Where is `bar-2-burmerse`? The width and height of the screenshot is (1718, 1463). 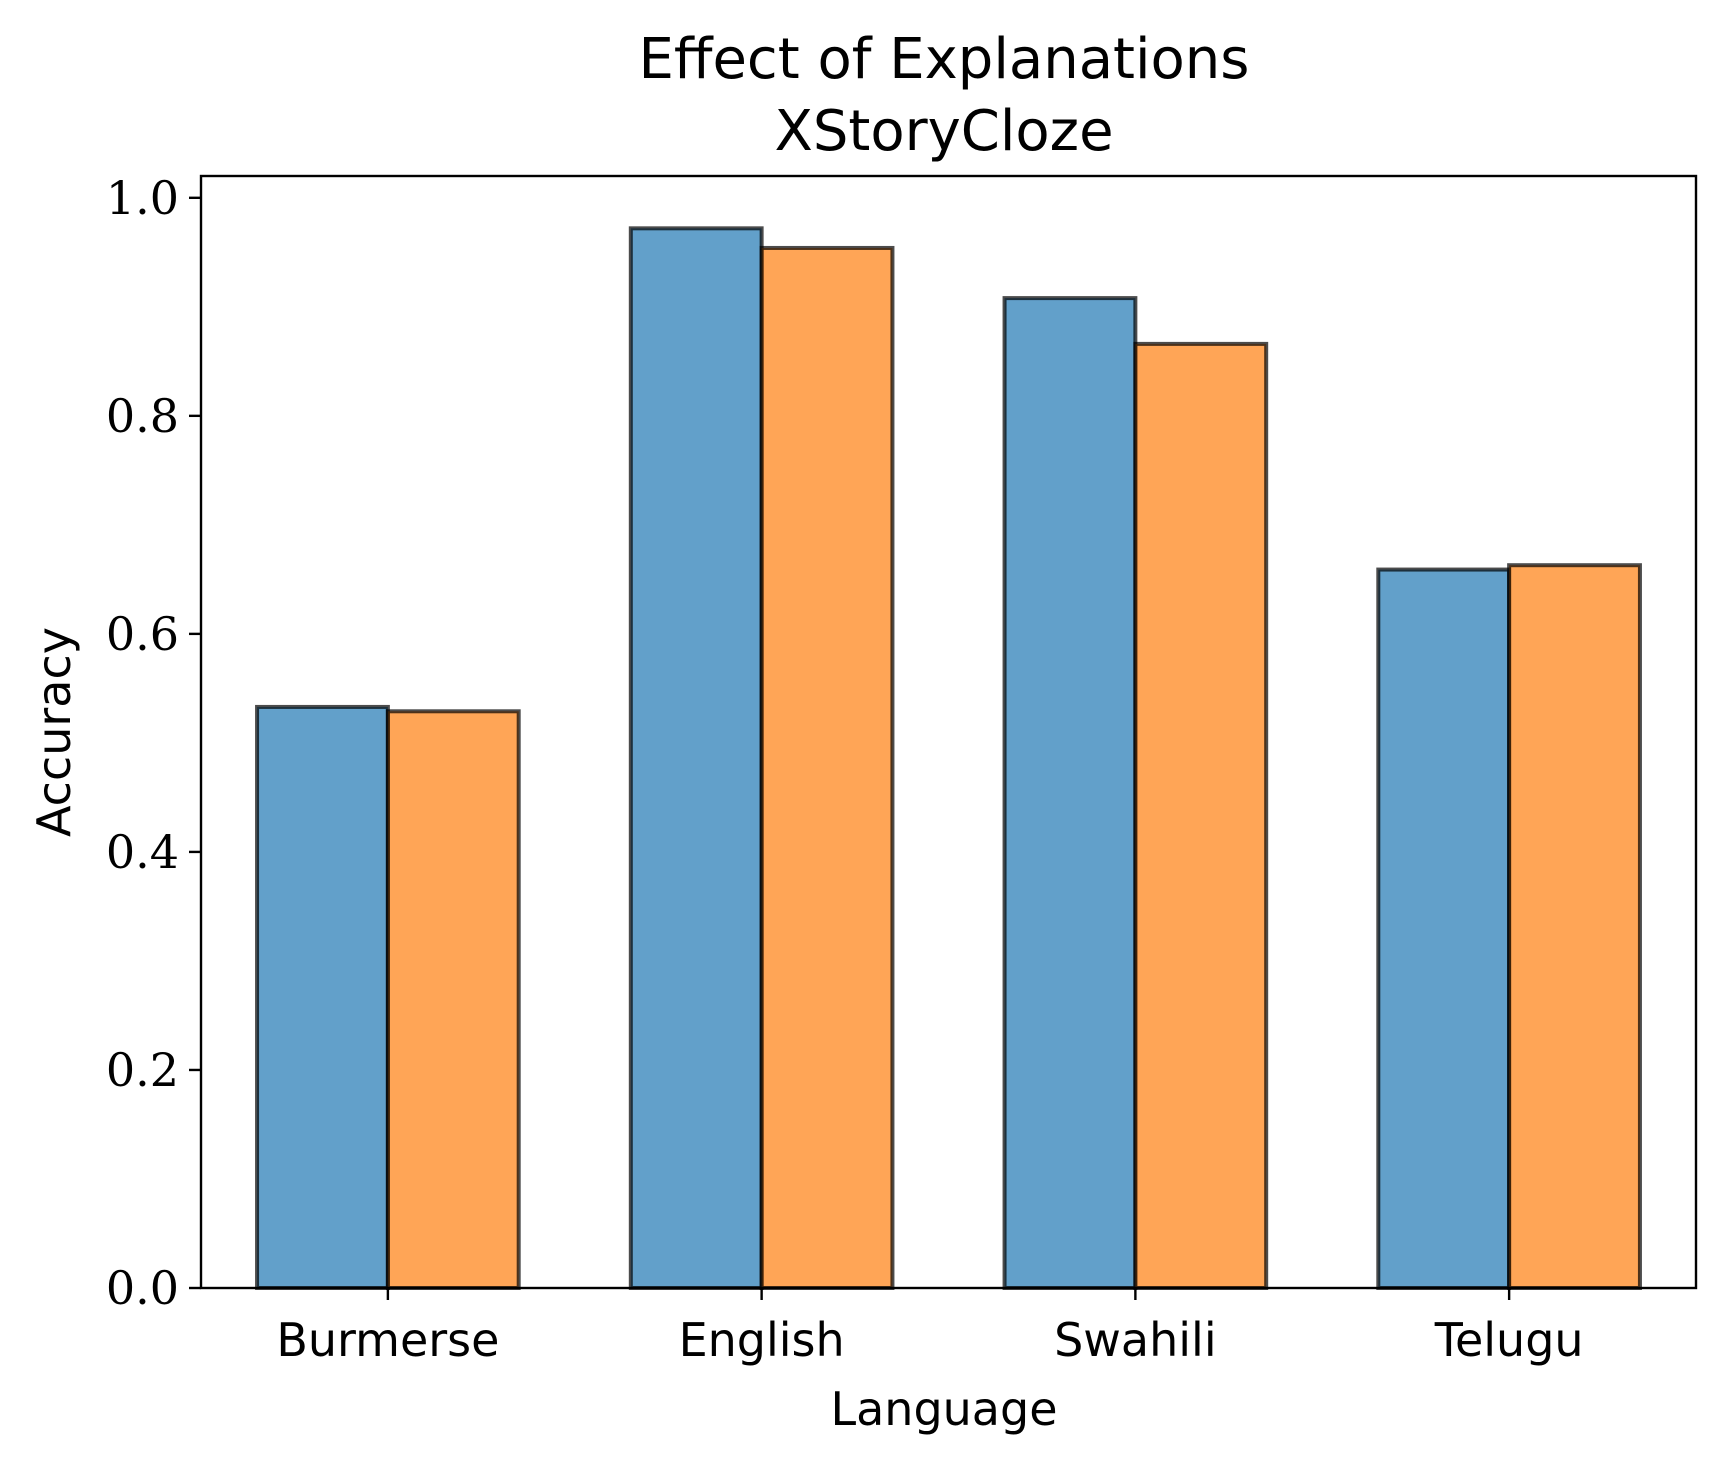
bar-2-burmerse is located at coordinates (453, 999).